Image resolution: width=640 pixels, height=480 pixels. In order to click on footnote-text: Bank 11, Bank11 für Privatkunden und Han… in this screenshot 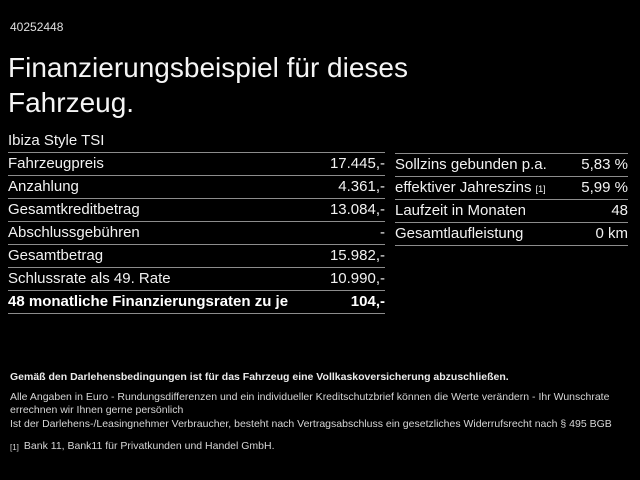, I will do `click(149, 446)`.